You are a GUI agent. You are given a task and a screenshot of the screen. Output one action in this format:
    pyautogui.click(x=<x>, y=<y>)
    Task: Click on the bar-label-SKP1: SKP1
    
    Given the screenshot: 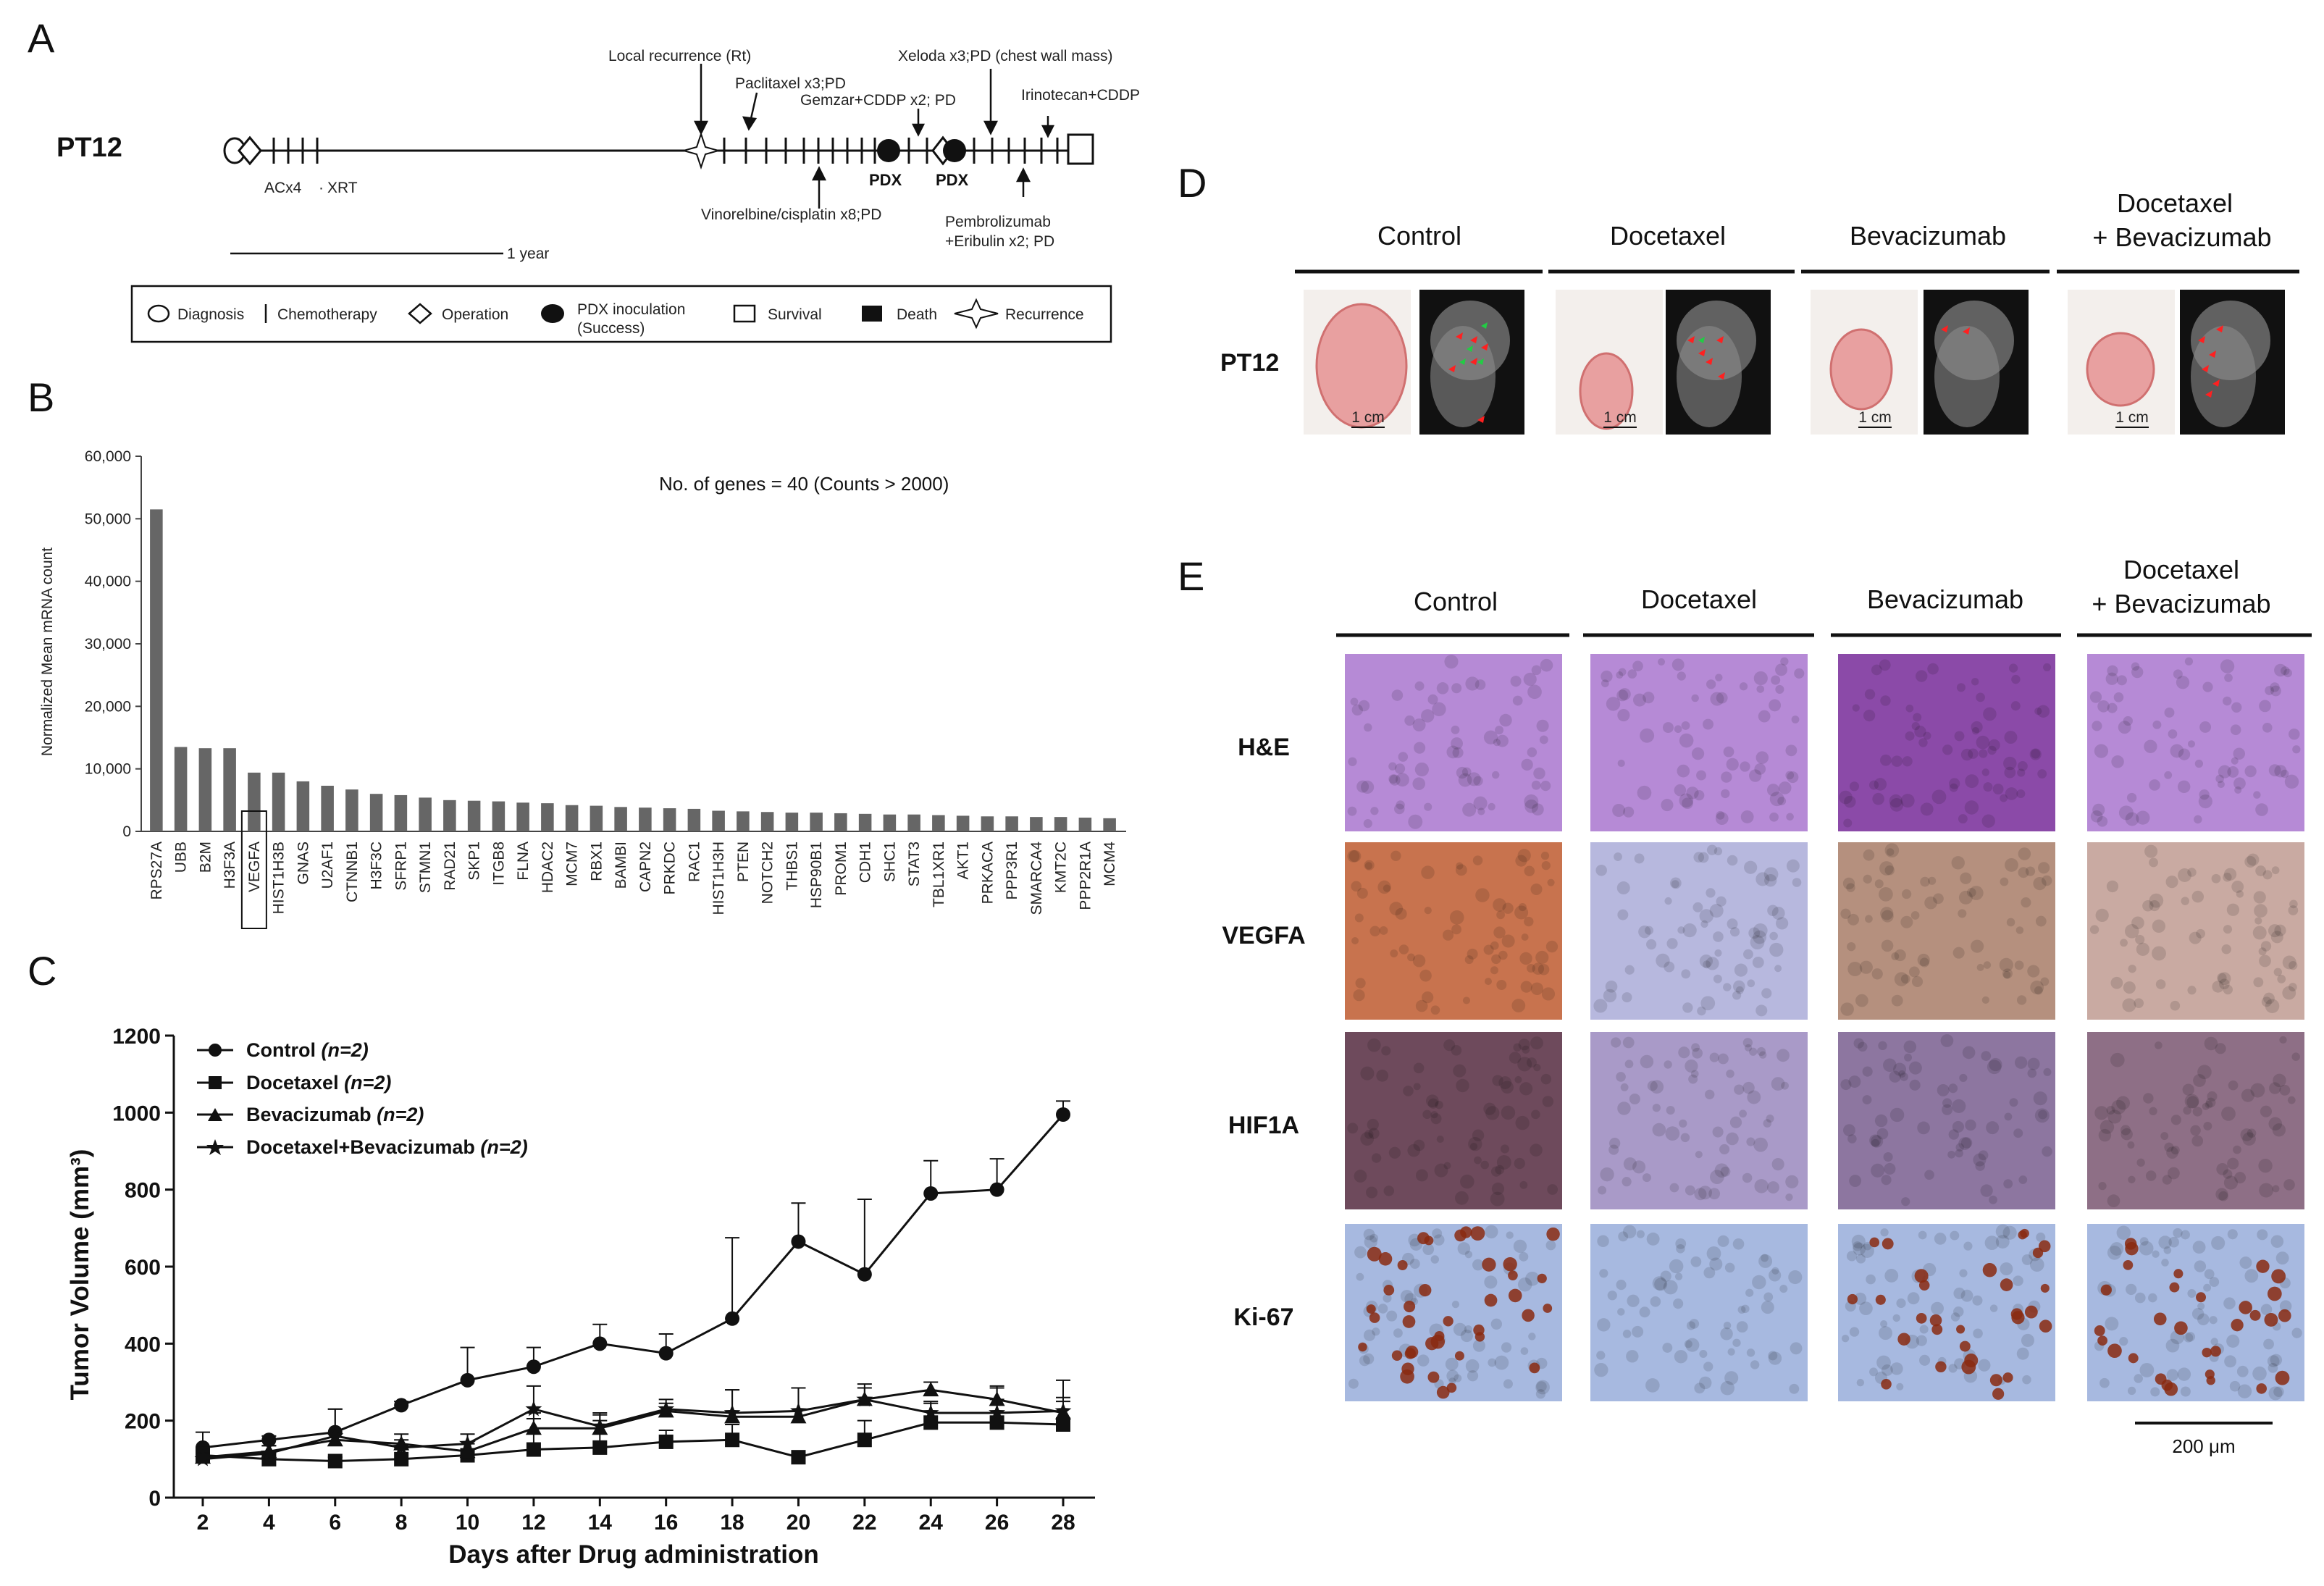 What is the action you would take?
    pyautogui.click(x=474, y=861)
    